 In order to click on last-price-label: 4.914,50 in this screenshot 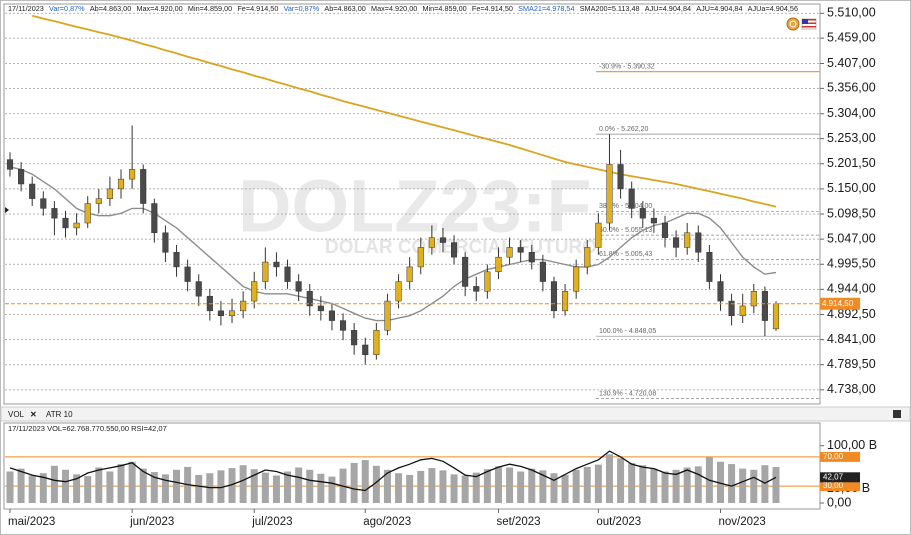, I will do `click(838, 303)`.